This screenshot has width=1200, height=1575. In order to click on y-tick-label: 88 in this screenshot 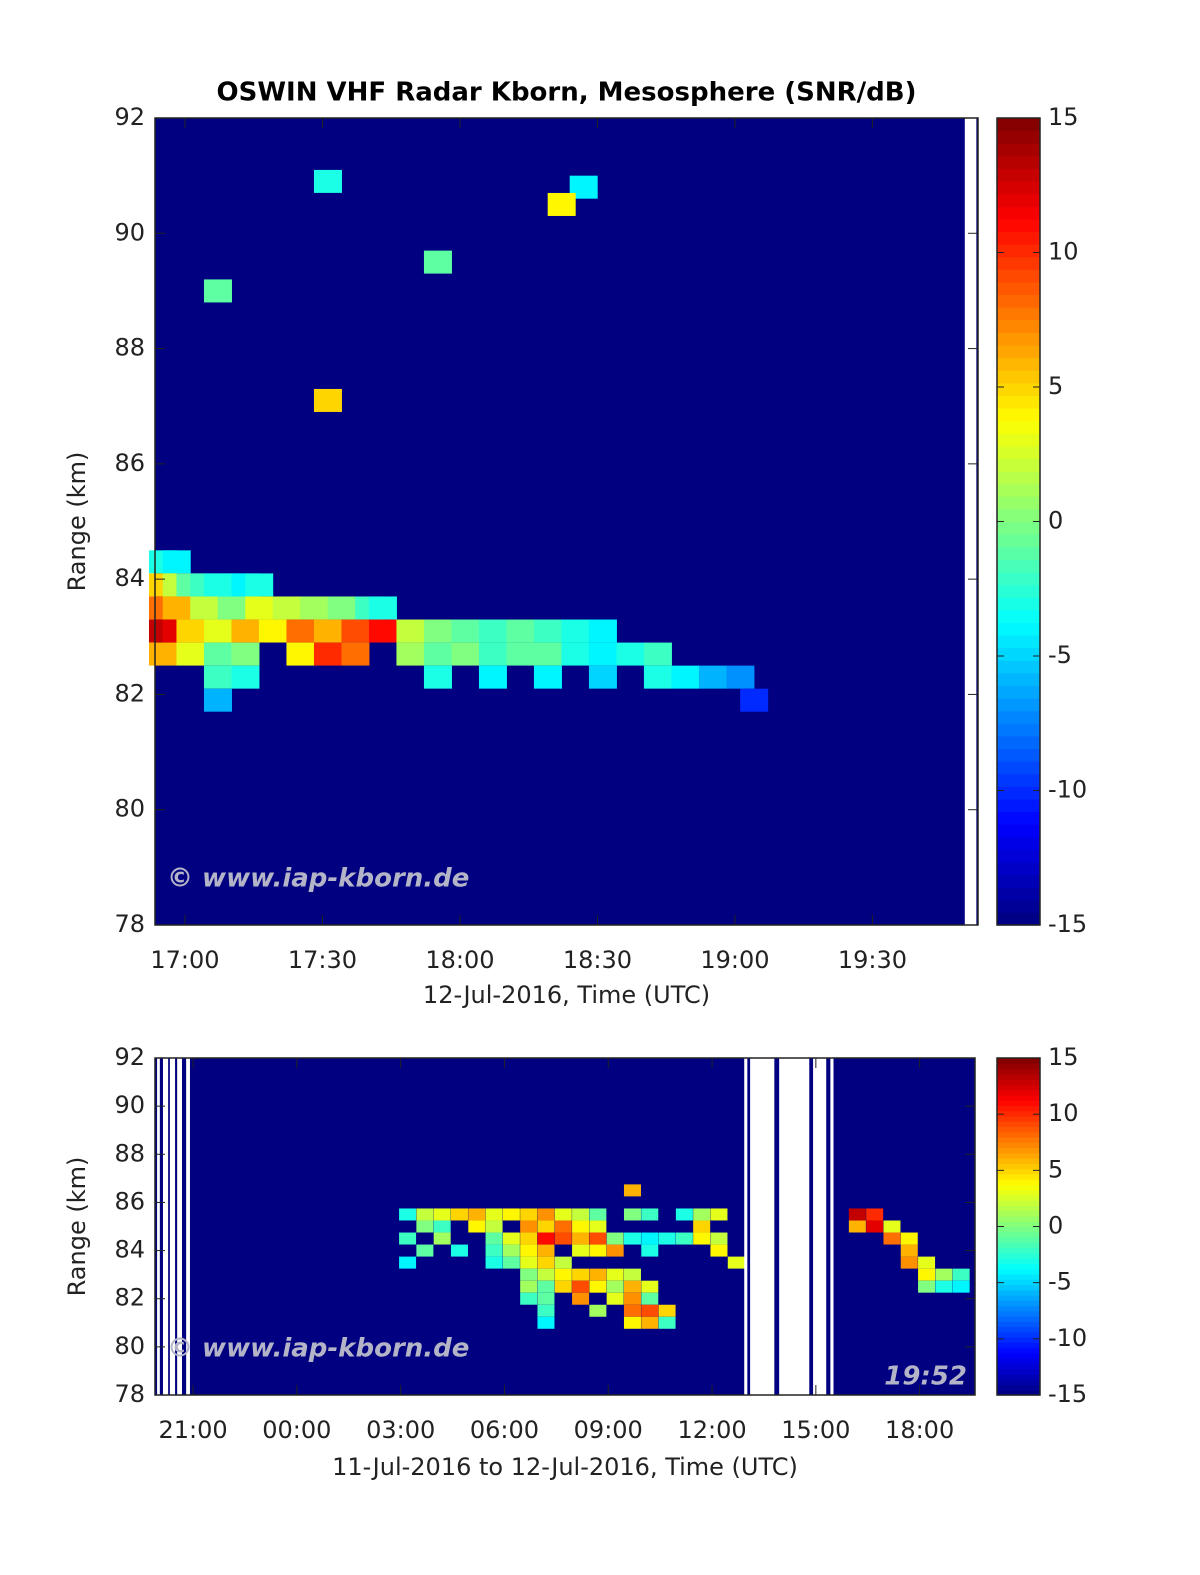, I will do `click(129, 1153)`.